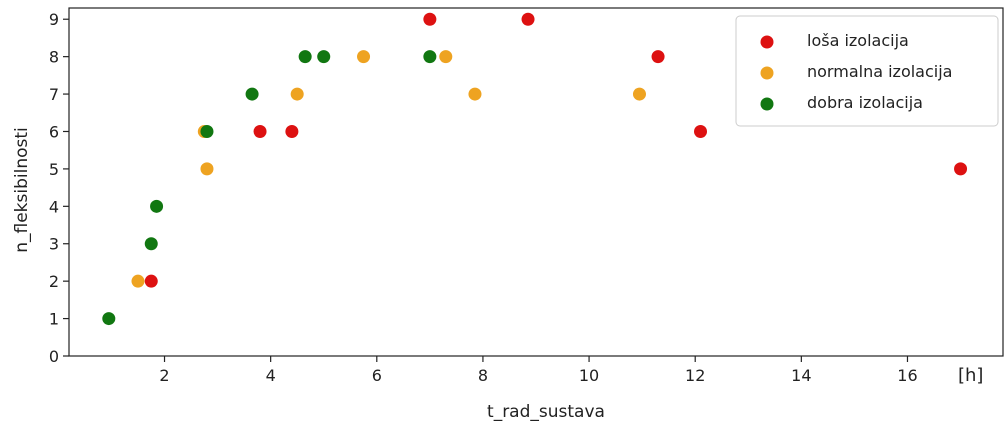  What do you see at coordinates (801, 375) in the screenshot?
I see `x-tick-label: 14` at bounding box center [801, 375].